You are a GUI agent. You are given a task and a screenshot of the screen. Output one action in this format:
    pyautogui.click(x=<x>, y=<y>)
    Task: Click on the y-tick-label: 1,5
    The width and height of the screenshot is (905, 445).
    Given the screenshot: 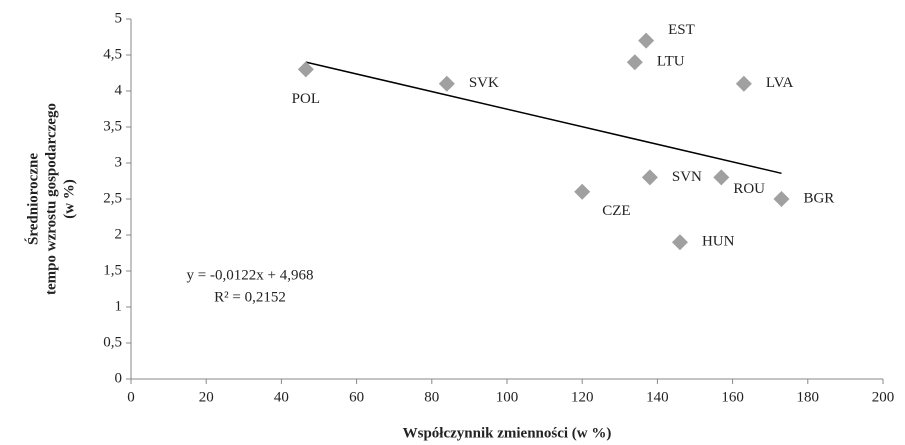 What is the action you would take?
    pyautogui.click(x=112, y=270)
    